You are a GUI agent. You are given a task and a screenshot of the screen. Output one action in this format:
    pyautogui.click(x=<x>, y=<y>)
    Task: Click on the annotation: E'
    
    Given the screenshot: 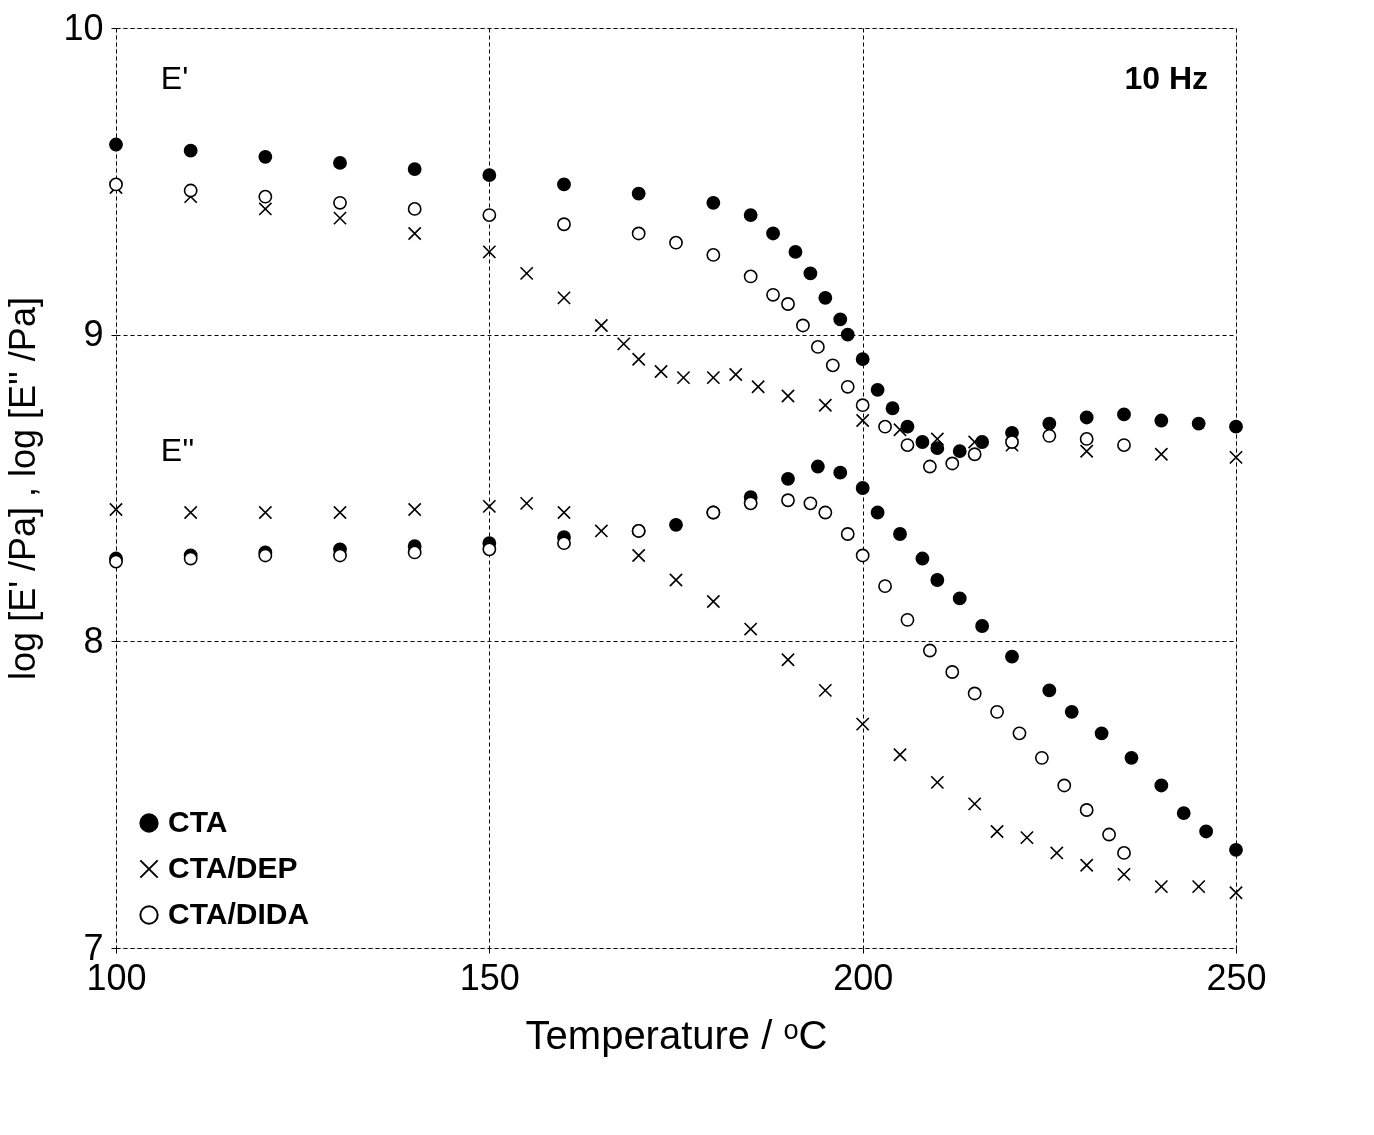 What is the action you would take?
    pyautogui.click(x=174, y=77)
    